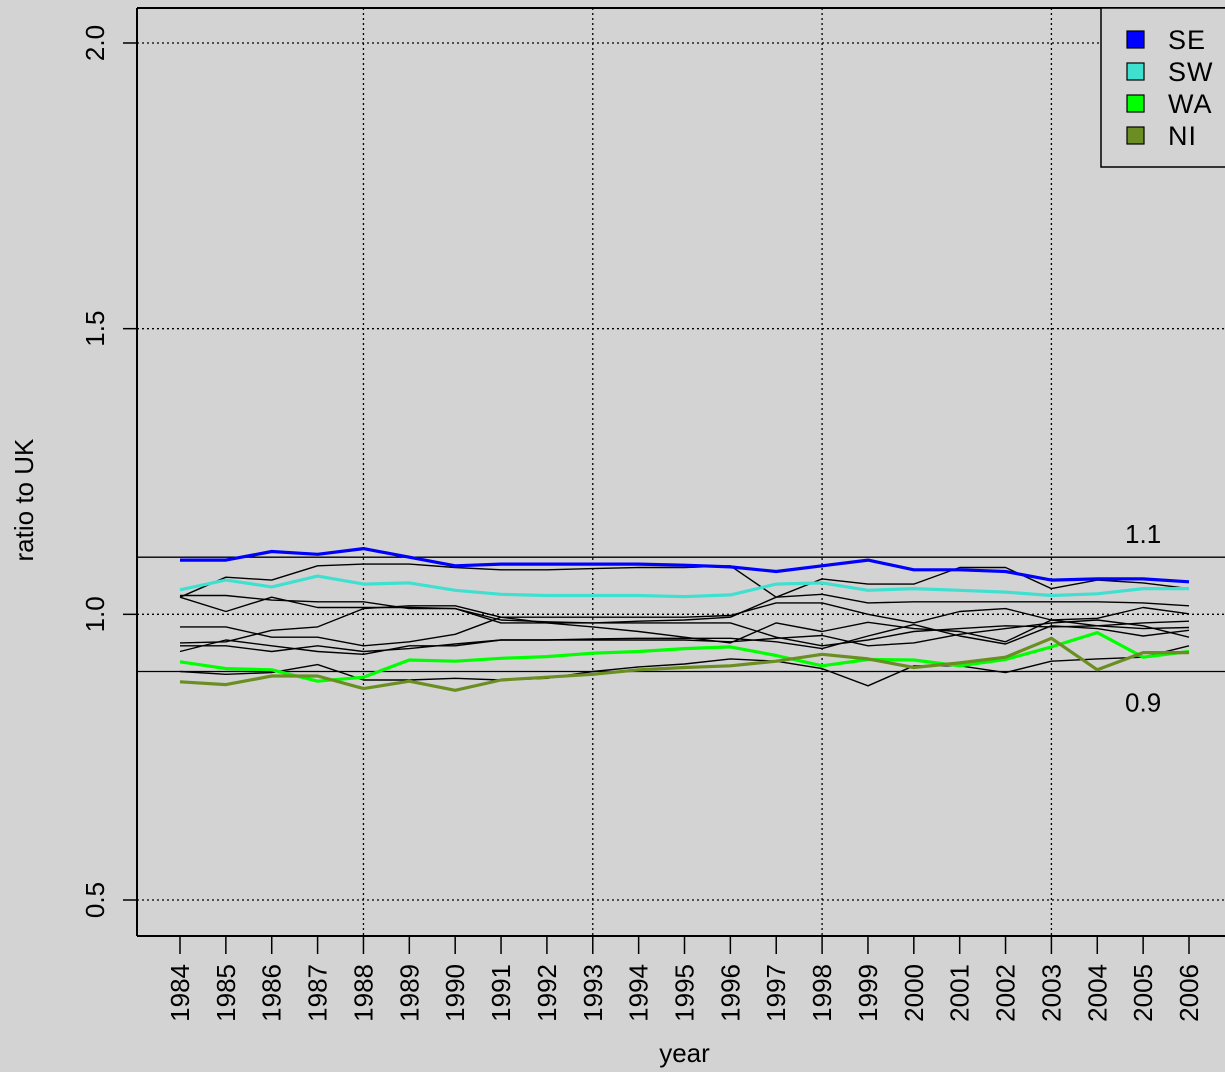  Describe the element at coordinates (226, 993) in the screenshot. I see `x-tick-label: 1985` at that location.